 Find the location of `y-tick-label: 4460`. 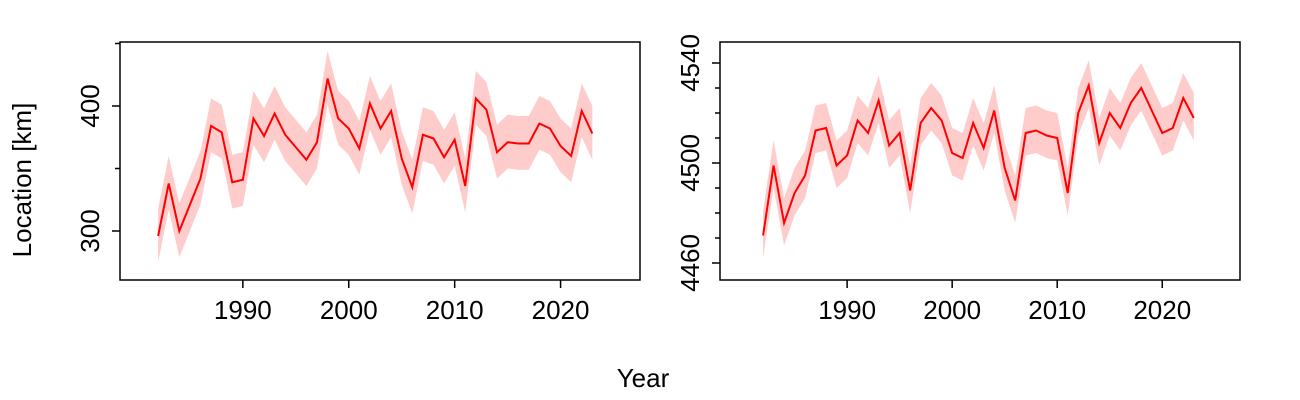

y-tick-label: 4460 is located at coordinates (690, 263).